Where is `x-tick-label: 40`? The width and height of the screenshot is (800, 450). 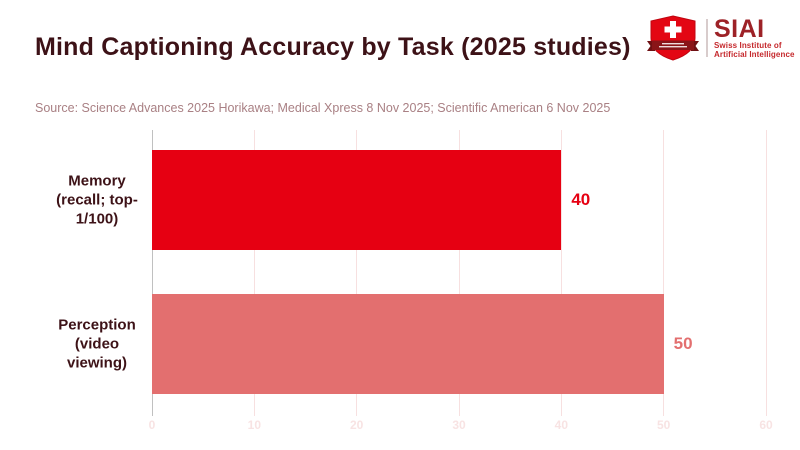
x-tick-label: 40 is located at coordinates (561, 425).